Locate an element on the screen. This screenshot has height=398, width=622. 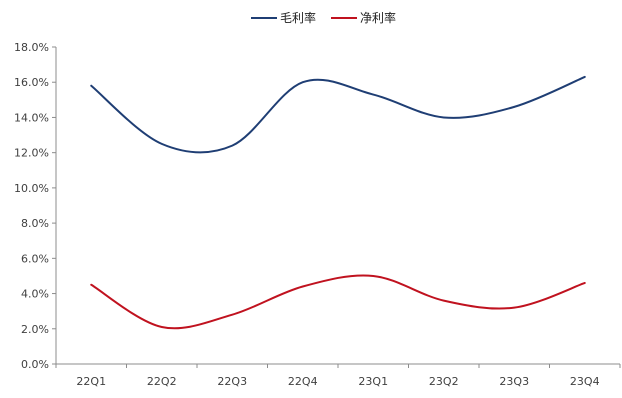
y-tick-label: 14.0% is located at coordinates (31, 117).